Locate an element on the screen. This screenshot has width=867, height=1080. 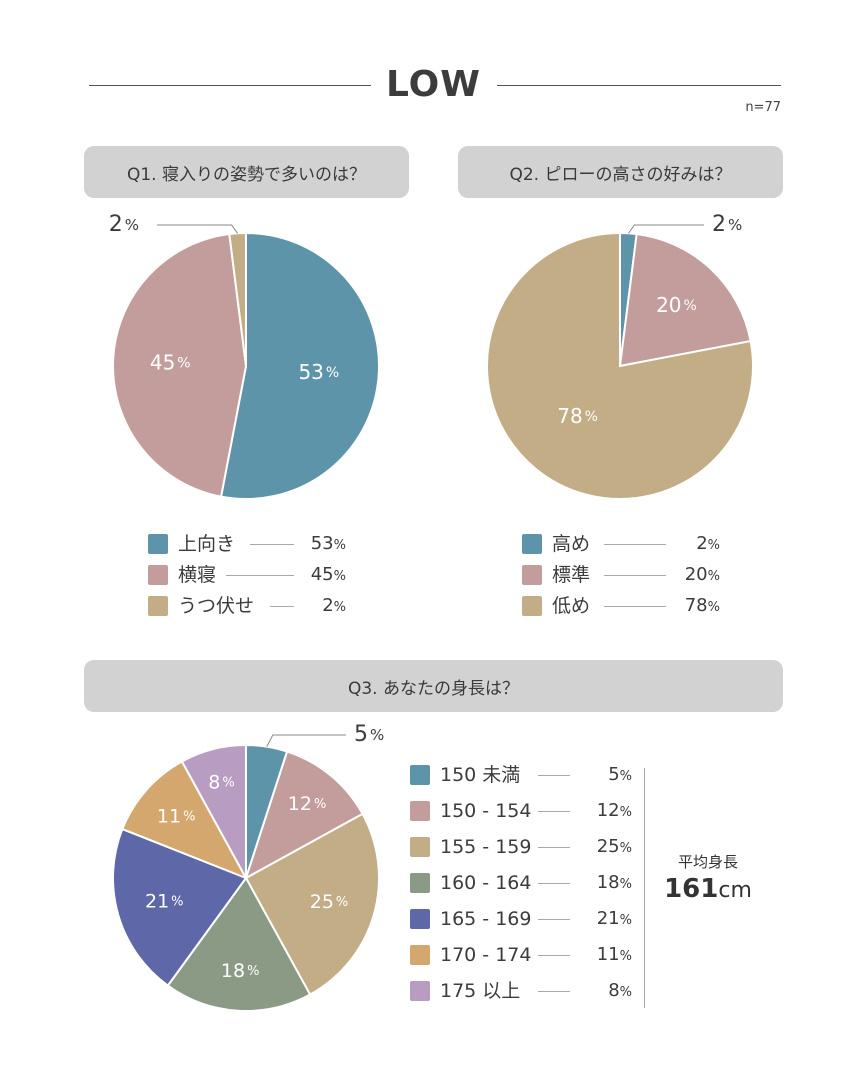
legend-item-3-7: 175 以上 8% is located at coordinates (521, 991).